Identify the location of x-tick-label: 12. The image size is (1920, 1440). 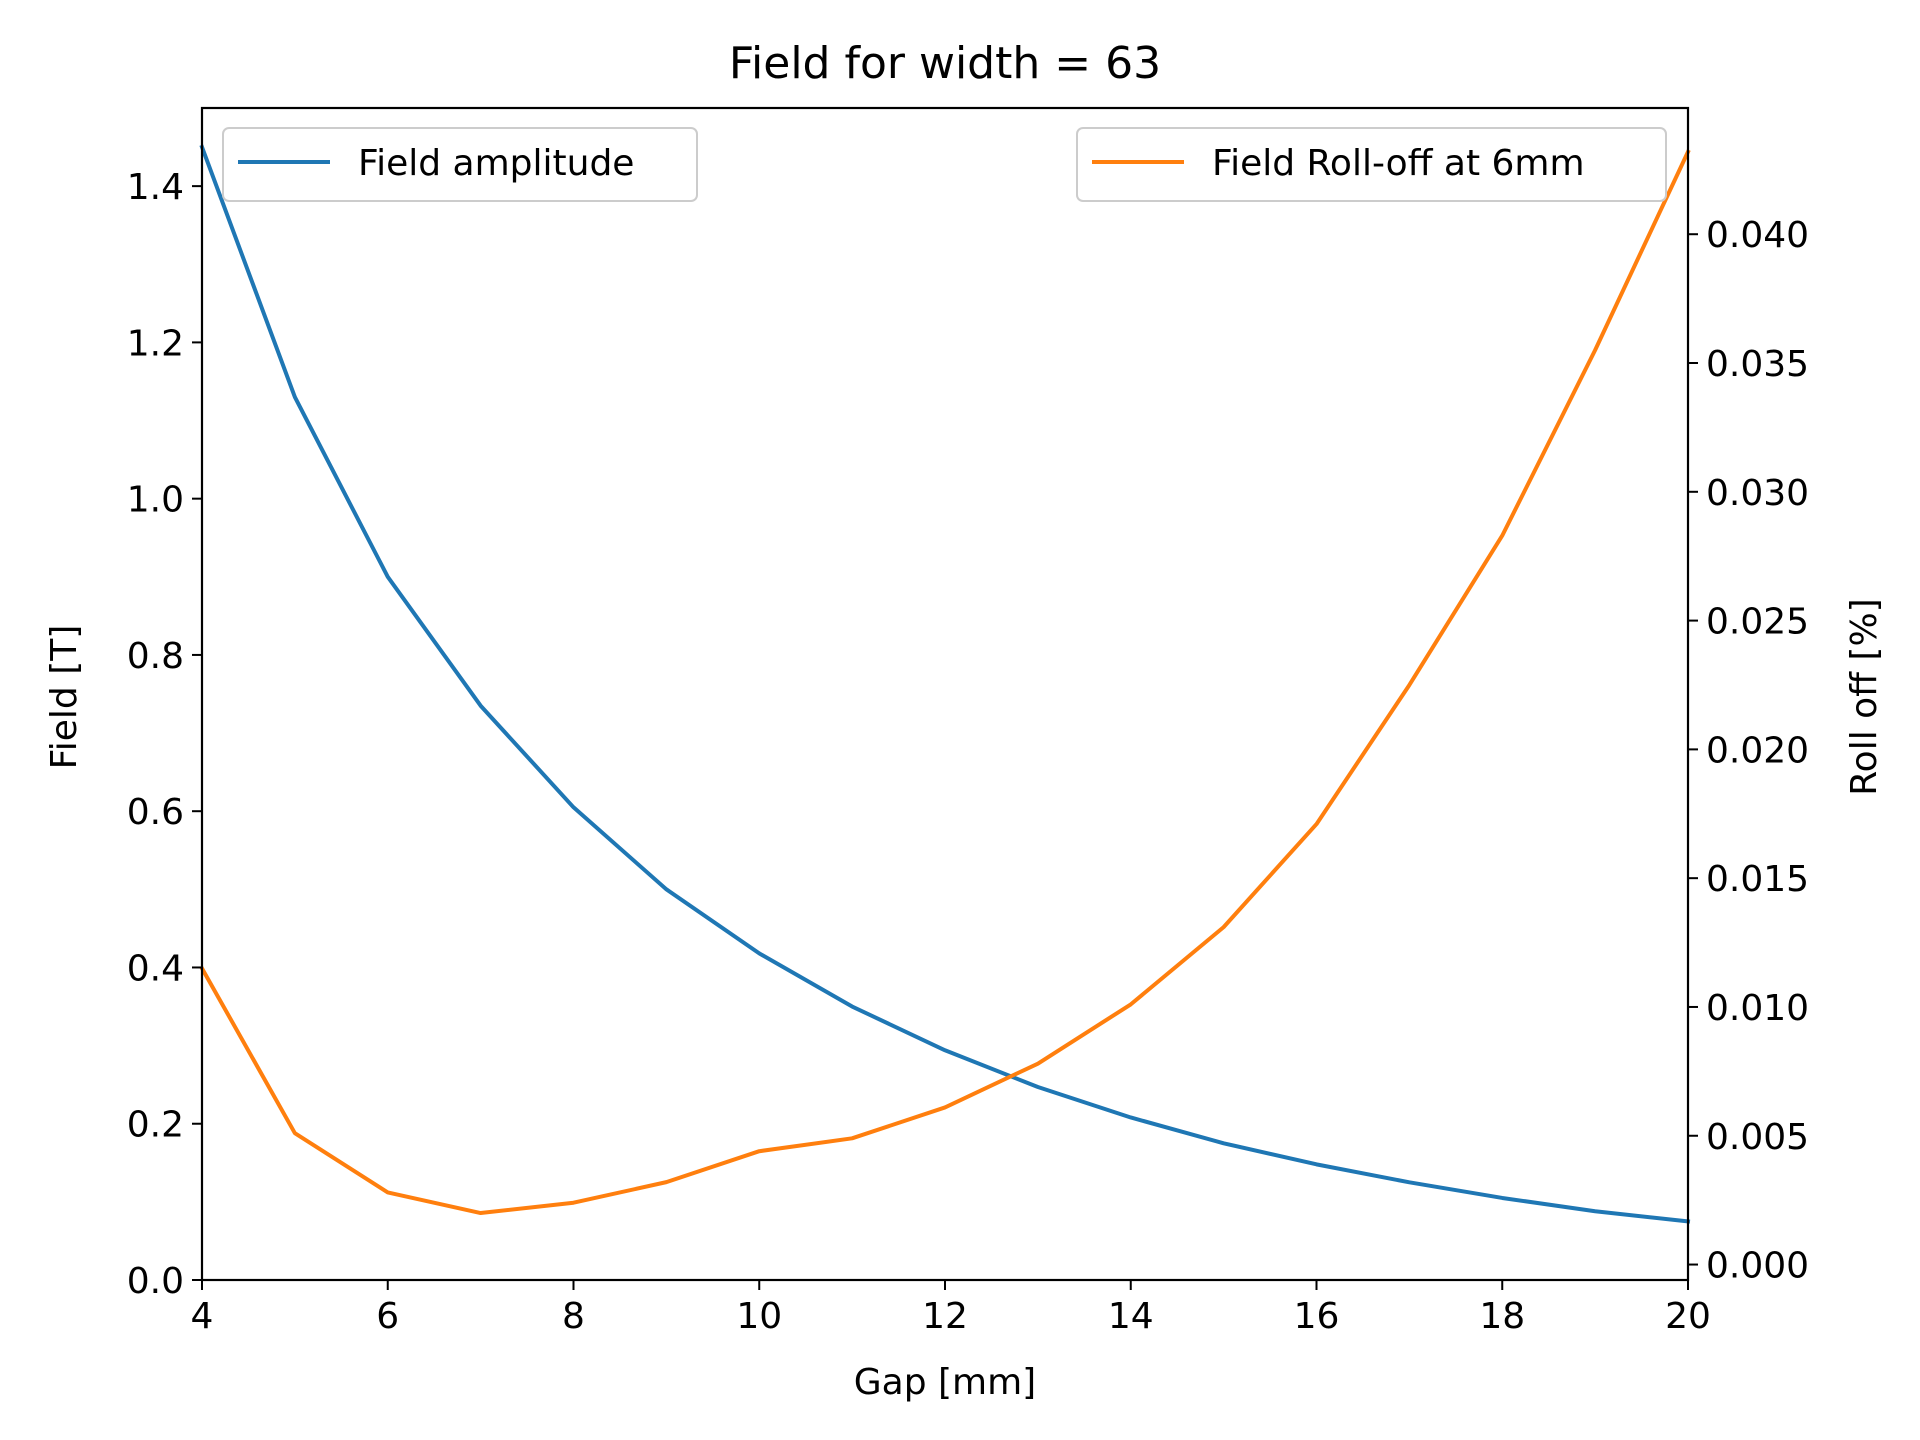
(945, 1316).